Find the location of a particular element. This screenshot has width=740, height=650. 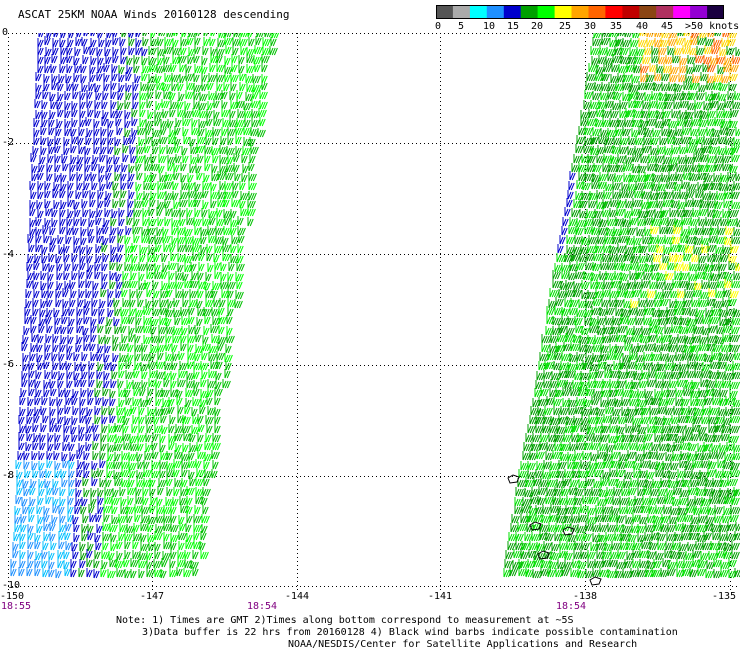

time-label-1: 18:54 is located at coordinates (262, 606).